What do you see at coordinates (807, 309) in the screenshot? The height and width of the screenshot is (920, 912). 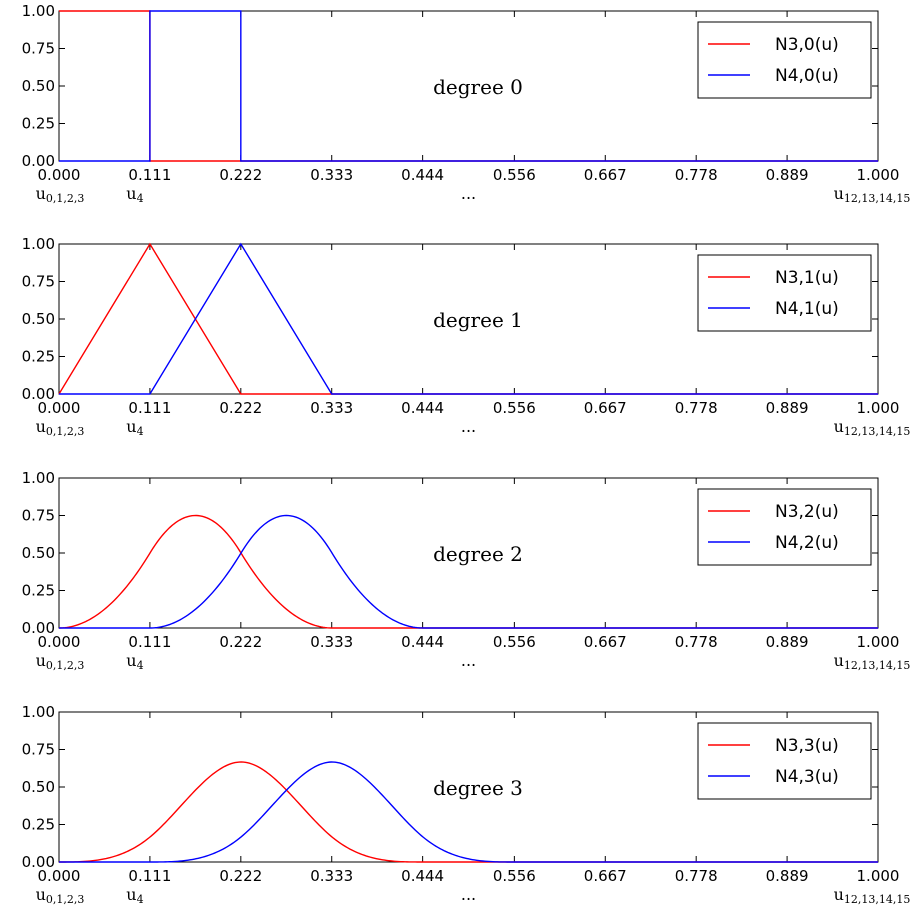 I see `legend-label: N4,1(u)` at bounding box center [807, 309].